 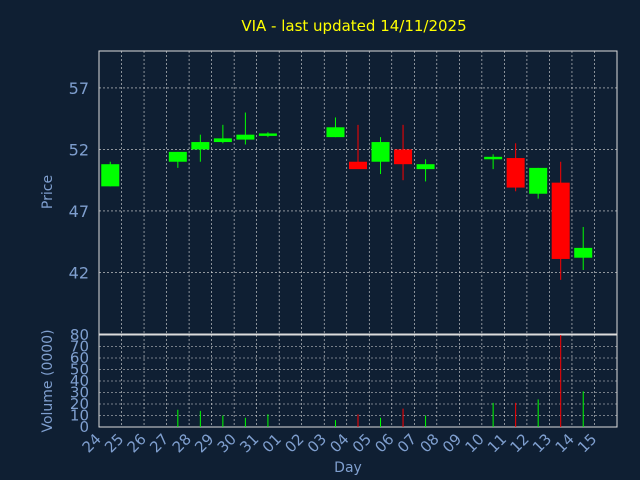 What do you see at coordinates (48, 380) in the screenshot?
I see `volume-axis-label: Volume (0000)` at bounding box center [48, 380].